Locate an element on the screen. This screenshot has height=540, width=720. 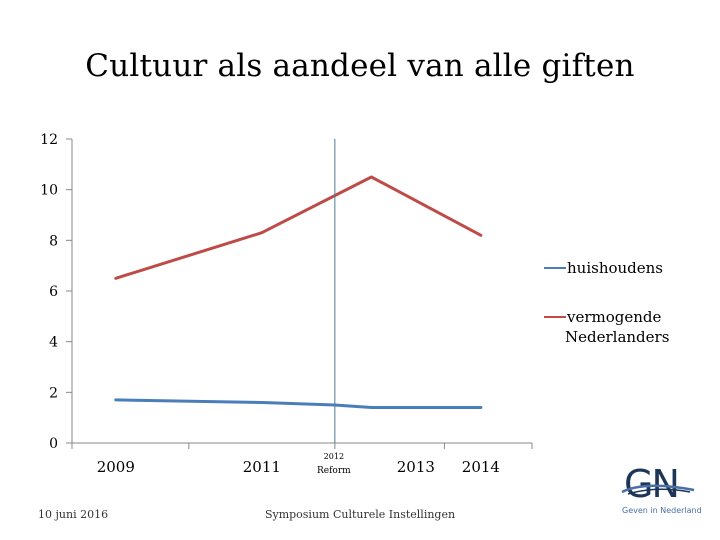
footer-event: Symposium Culturele Instellingen is located at coordinates (360, 514).